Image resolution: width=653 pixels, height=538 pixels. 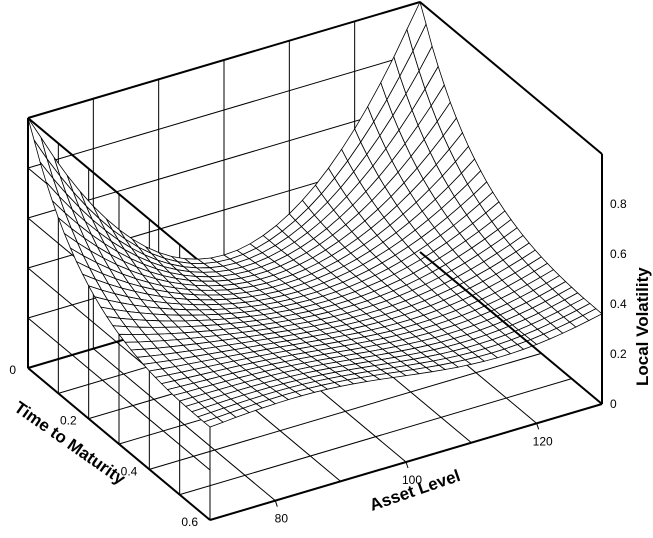 What do you see at coordinates (12, 370) in the screenshot?
I see `y-tick-label: 0` at bounding box center [12, 370].